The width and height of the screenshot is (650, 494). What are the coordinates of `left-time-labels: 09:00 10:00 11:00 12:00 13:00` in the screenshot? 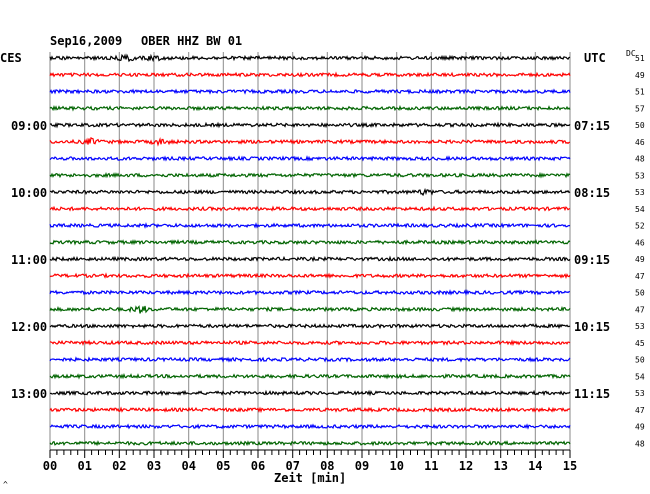 It's located at (29, 260).